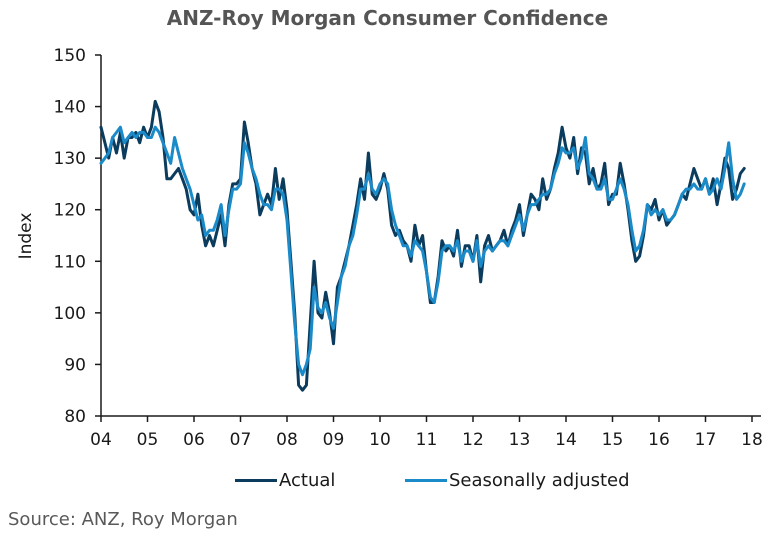  I want to click on x-tick-label: 07, so click(241, 440).